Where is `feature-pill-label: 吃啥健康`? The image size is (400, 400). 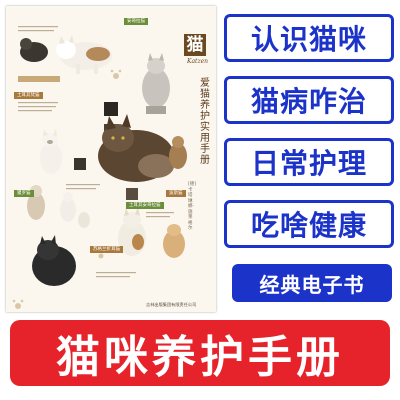
feature-pill-label: 吃啥健康 is located at coordinates (308, 225).